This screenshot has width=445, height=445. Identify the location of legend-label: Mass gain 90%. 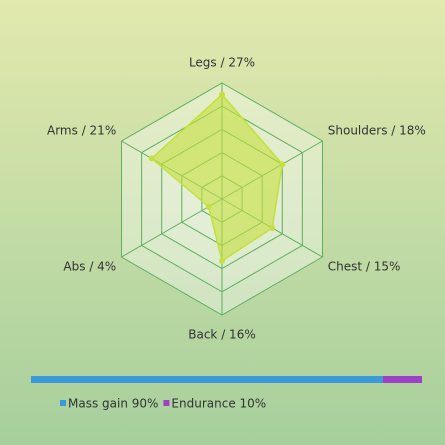
(113, 404).